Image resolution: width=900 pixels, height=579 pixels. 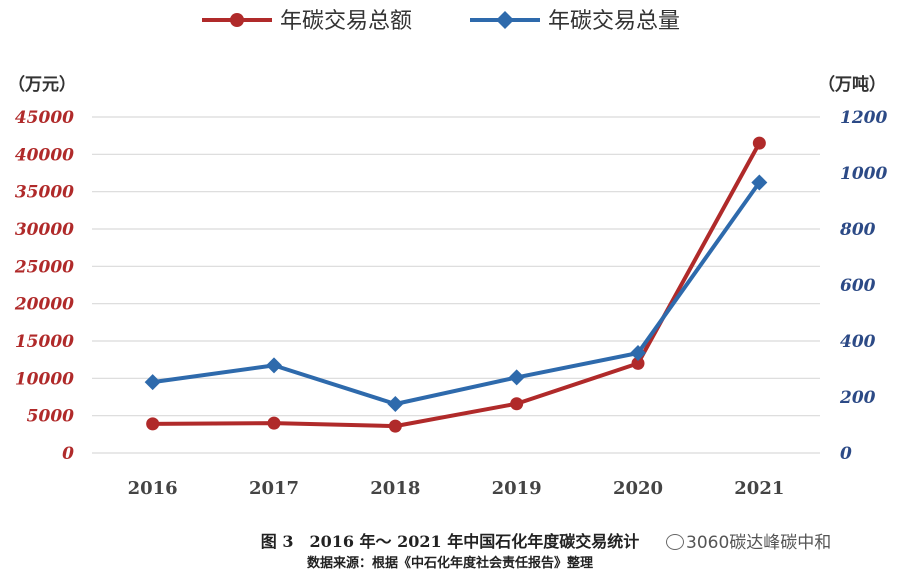 I want to click on wechat-icon, so click(x=675, y=542).